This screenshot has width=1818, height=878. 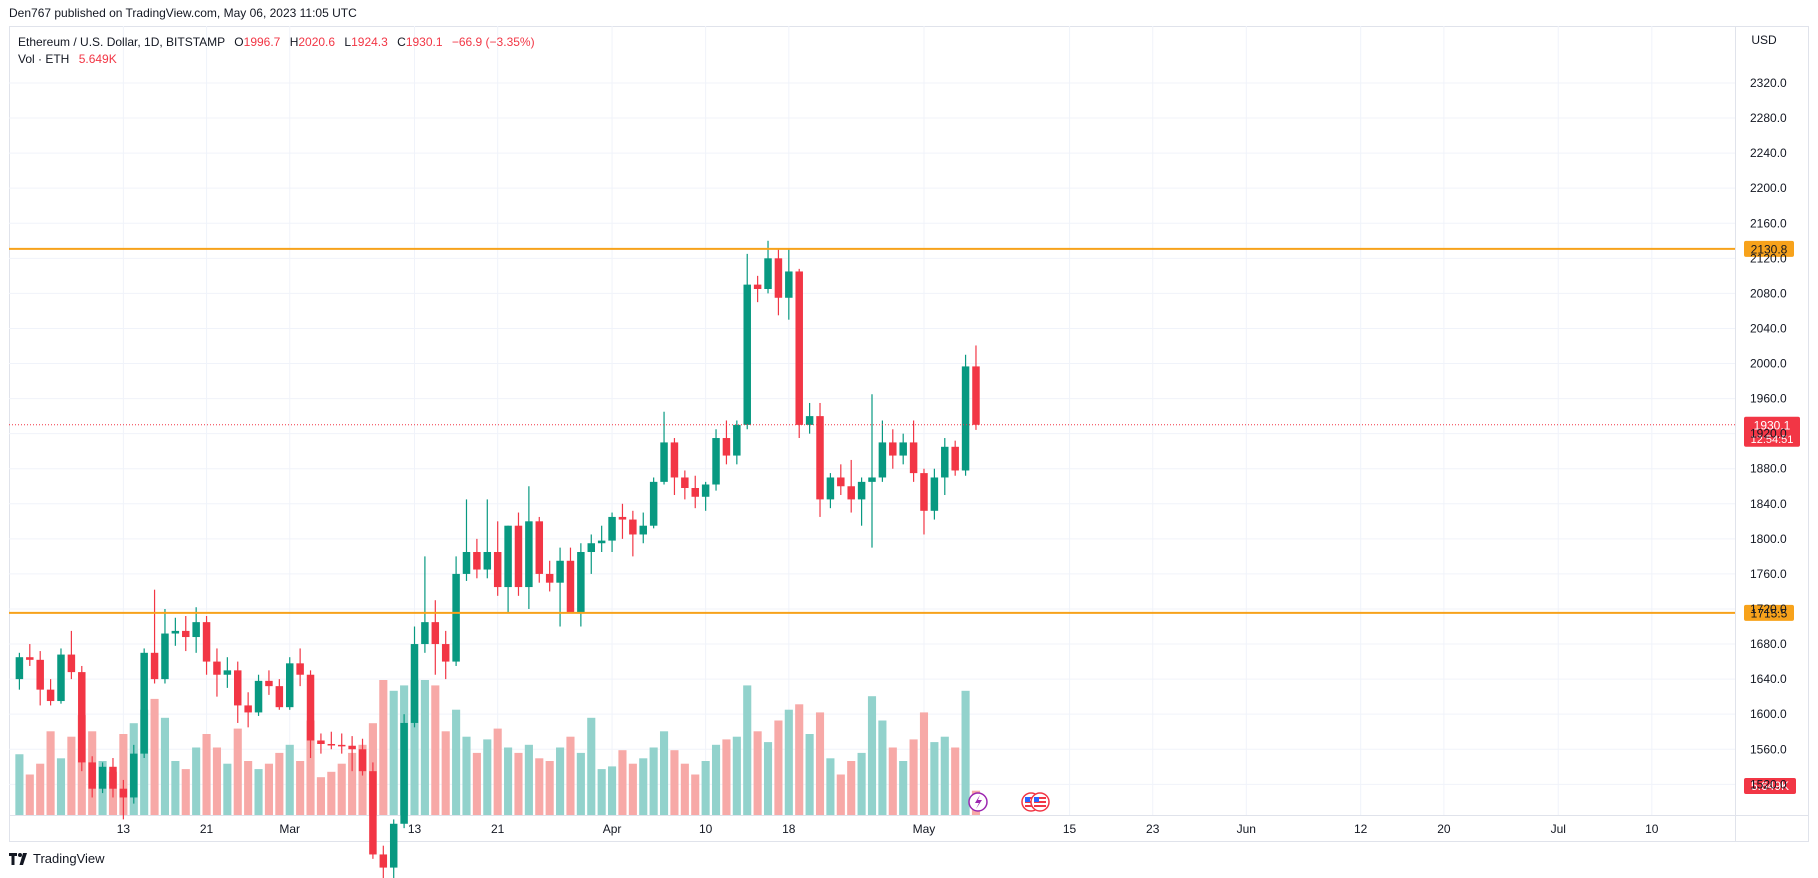 What do you see at coordinates (1768, 679) in the screenshot?
I see `price-tick-label: 1640.0` at bounding box center [1768, 679].